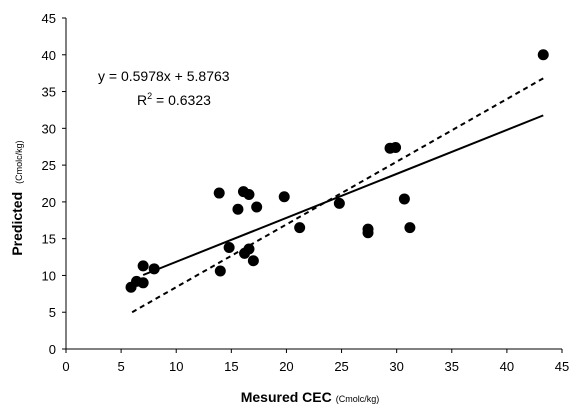 Image resolution: width=569 pixels, height=410 pixels. What do you see at coordinates (286, 366) in the screenshot?
I see `x-tick-label: 20` at bounding box center [286, 366].